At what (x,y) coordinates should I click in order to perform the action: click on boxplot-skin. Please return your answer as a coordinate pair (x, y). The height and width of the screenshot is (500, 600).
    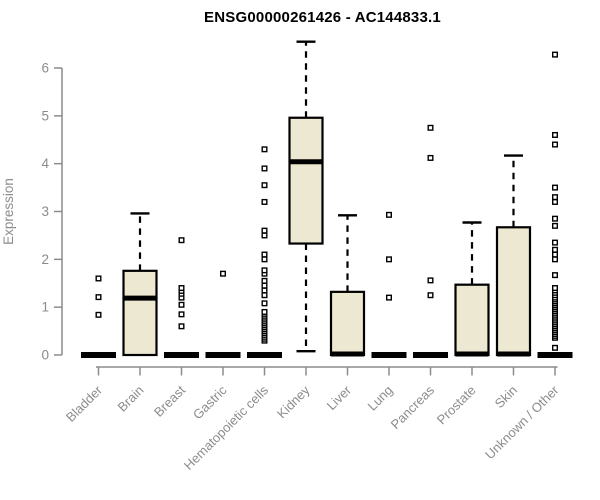
    Looking at the image, I should click on (513, 255).